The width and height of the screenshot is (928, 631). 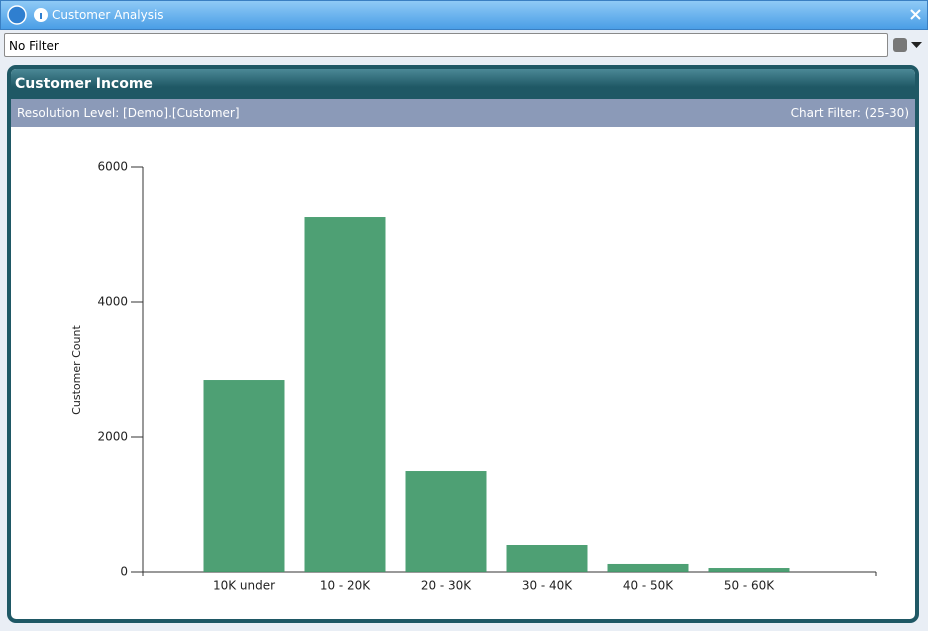 I want to click on y-tick-label: 6000, so click(x=112, y=167).